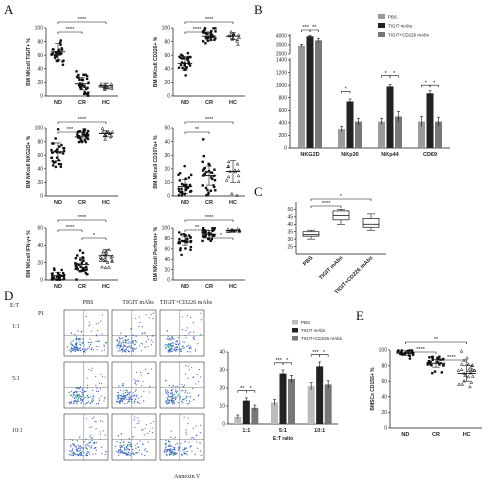 This screenshot has height=500, width=500. What do you see at coordinates (287, 363) in the screenshot?
I see `sig-1-b-bracket` at bounding box center [287, 363].